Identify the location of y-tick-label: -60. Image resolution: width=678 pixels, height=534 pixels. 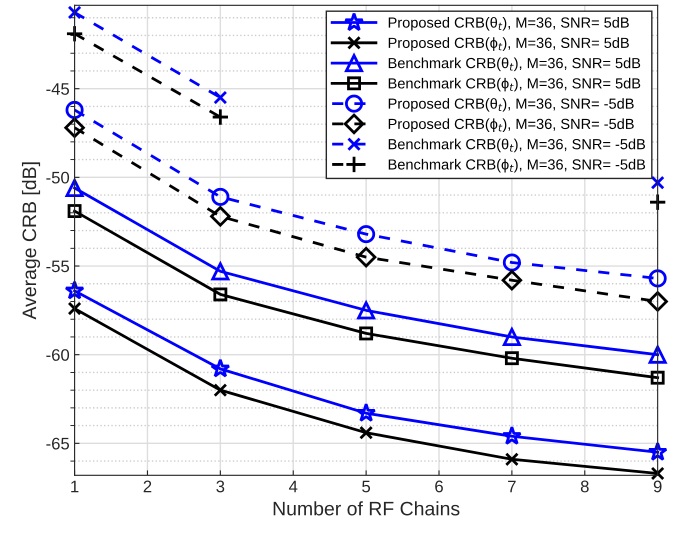
(58, 355).